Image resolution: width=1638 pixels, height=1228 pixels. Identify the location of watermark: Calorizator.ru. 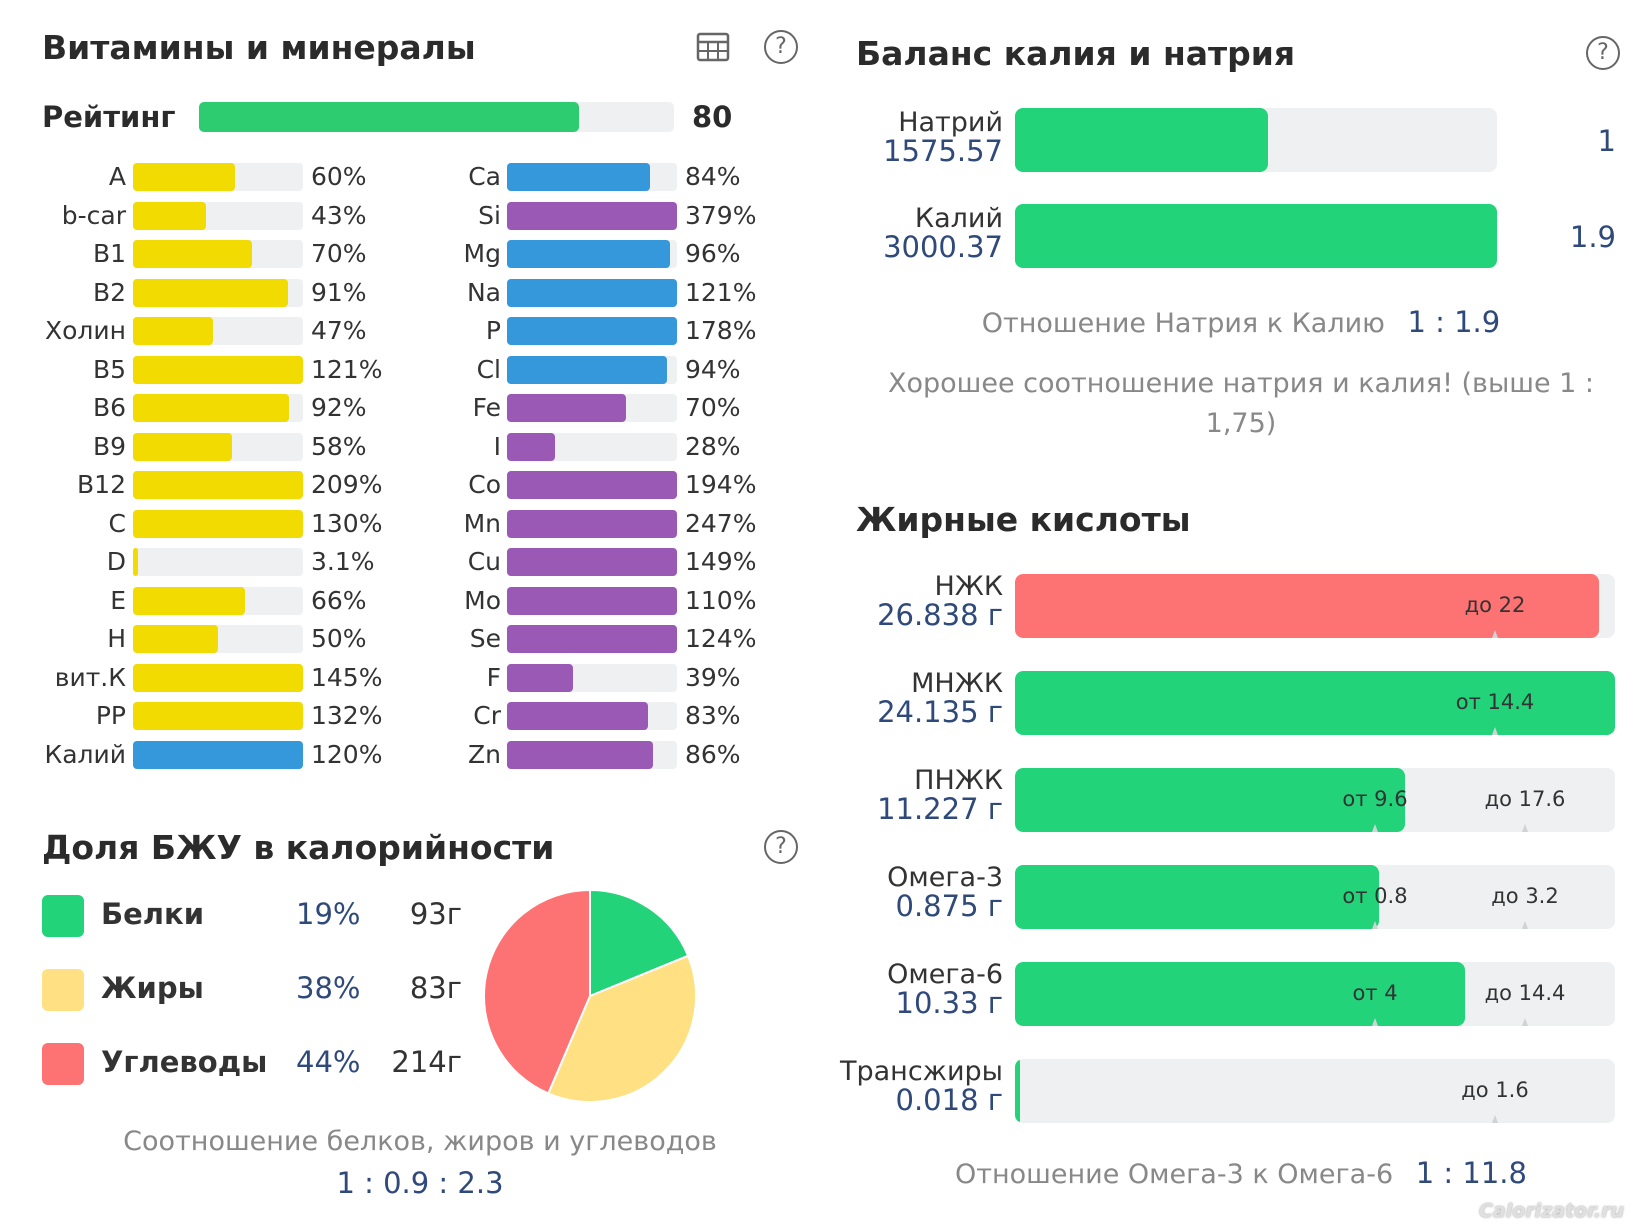
(1551, 1211).